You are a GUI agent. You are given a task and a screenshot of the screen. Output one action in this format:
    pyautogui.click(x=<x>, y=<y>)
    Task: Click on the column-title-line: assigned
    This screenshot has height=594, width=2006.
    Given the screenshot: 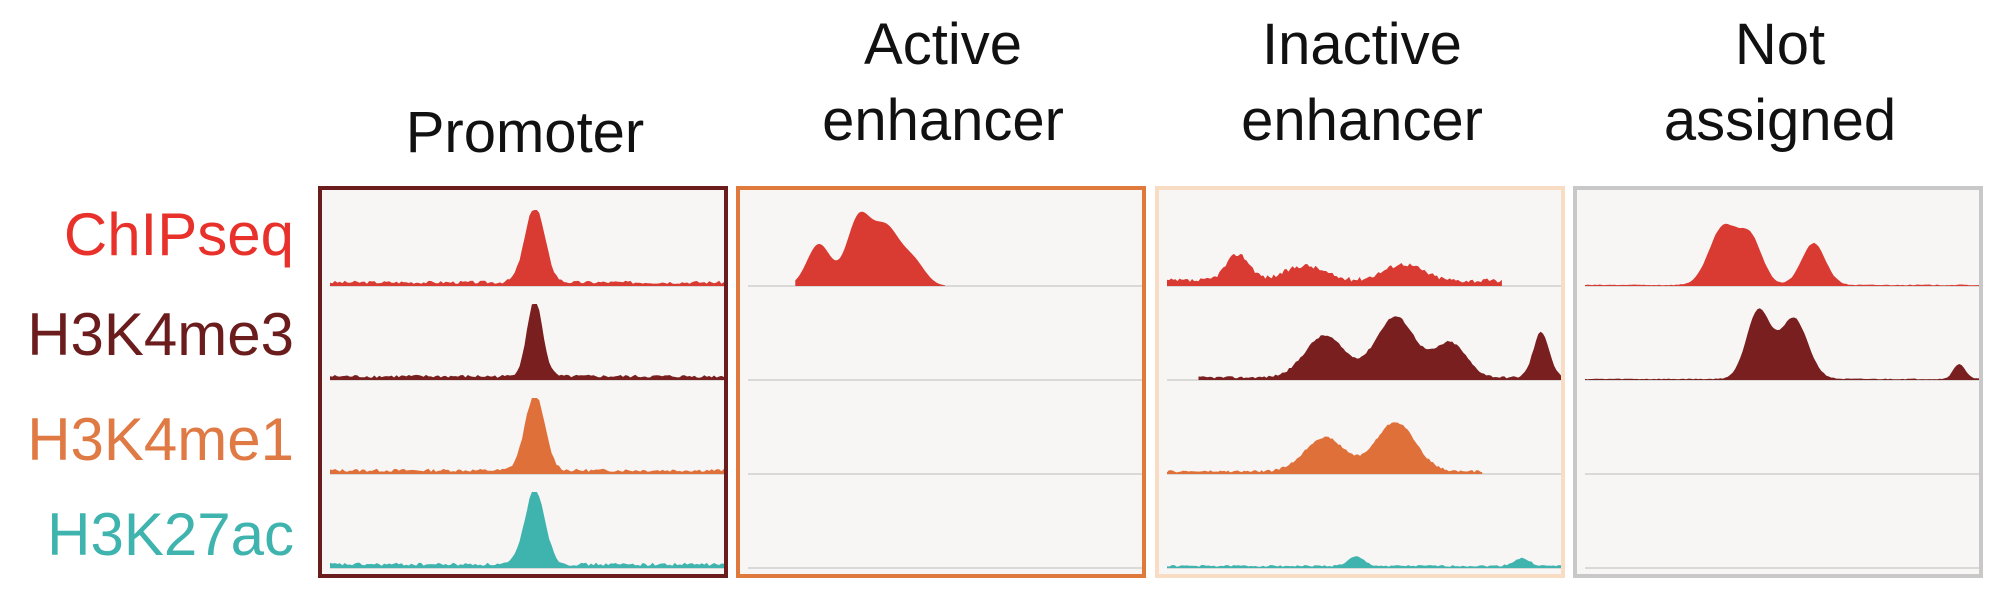 What is the action you would take?
    pyautogui.click(x=1780, y=120)
    